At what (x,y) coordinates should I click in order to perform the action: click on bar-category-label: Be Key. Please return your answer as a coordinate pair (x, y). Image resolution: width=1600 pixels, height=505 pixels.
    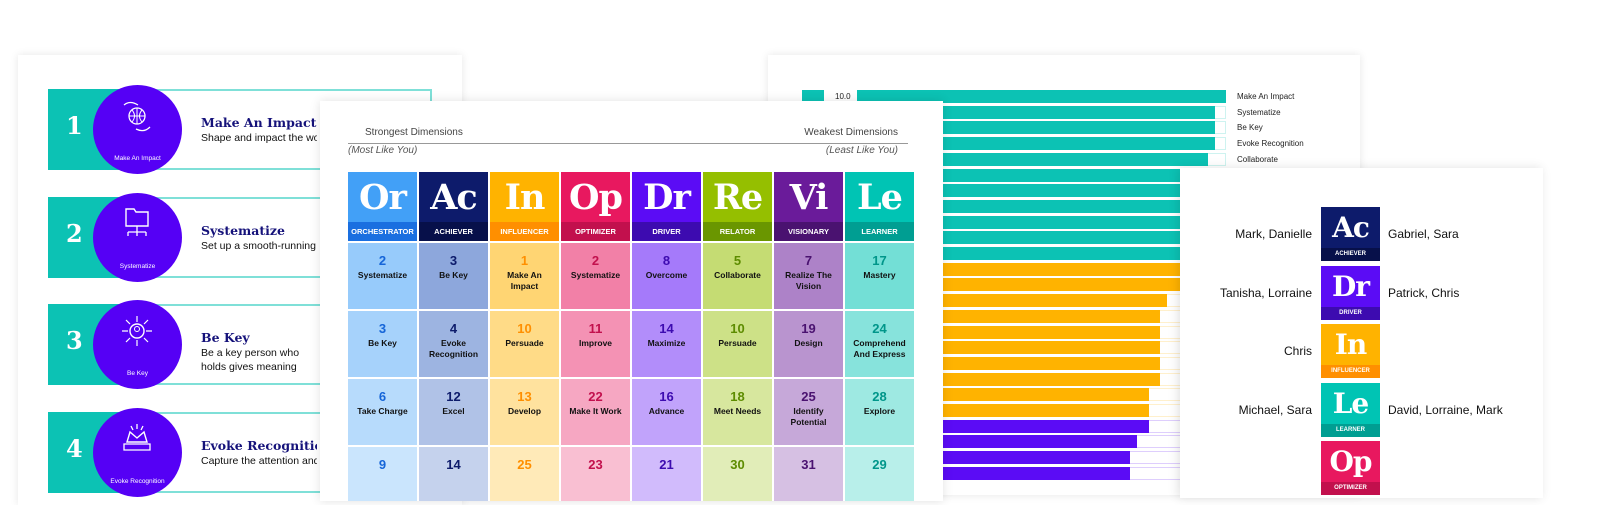
    Looking at the image, I should click on (1250, 128).